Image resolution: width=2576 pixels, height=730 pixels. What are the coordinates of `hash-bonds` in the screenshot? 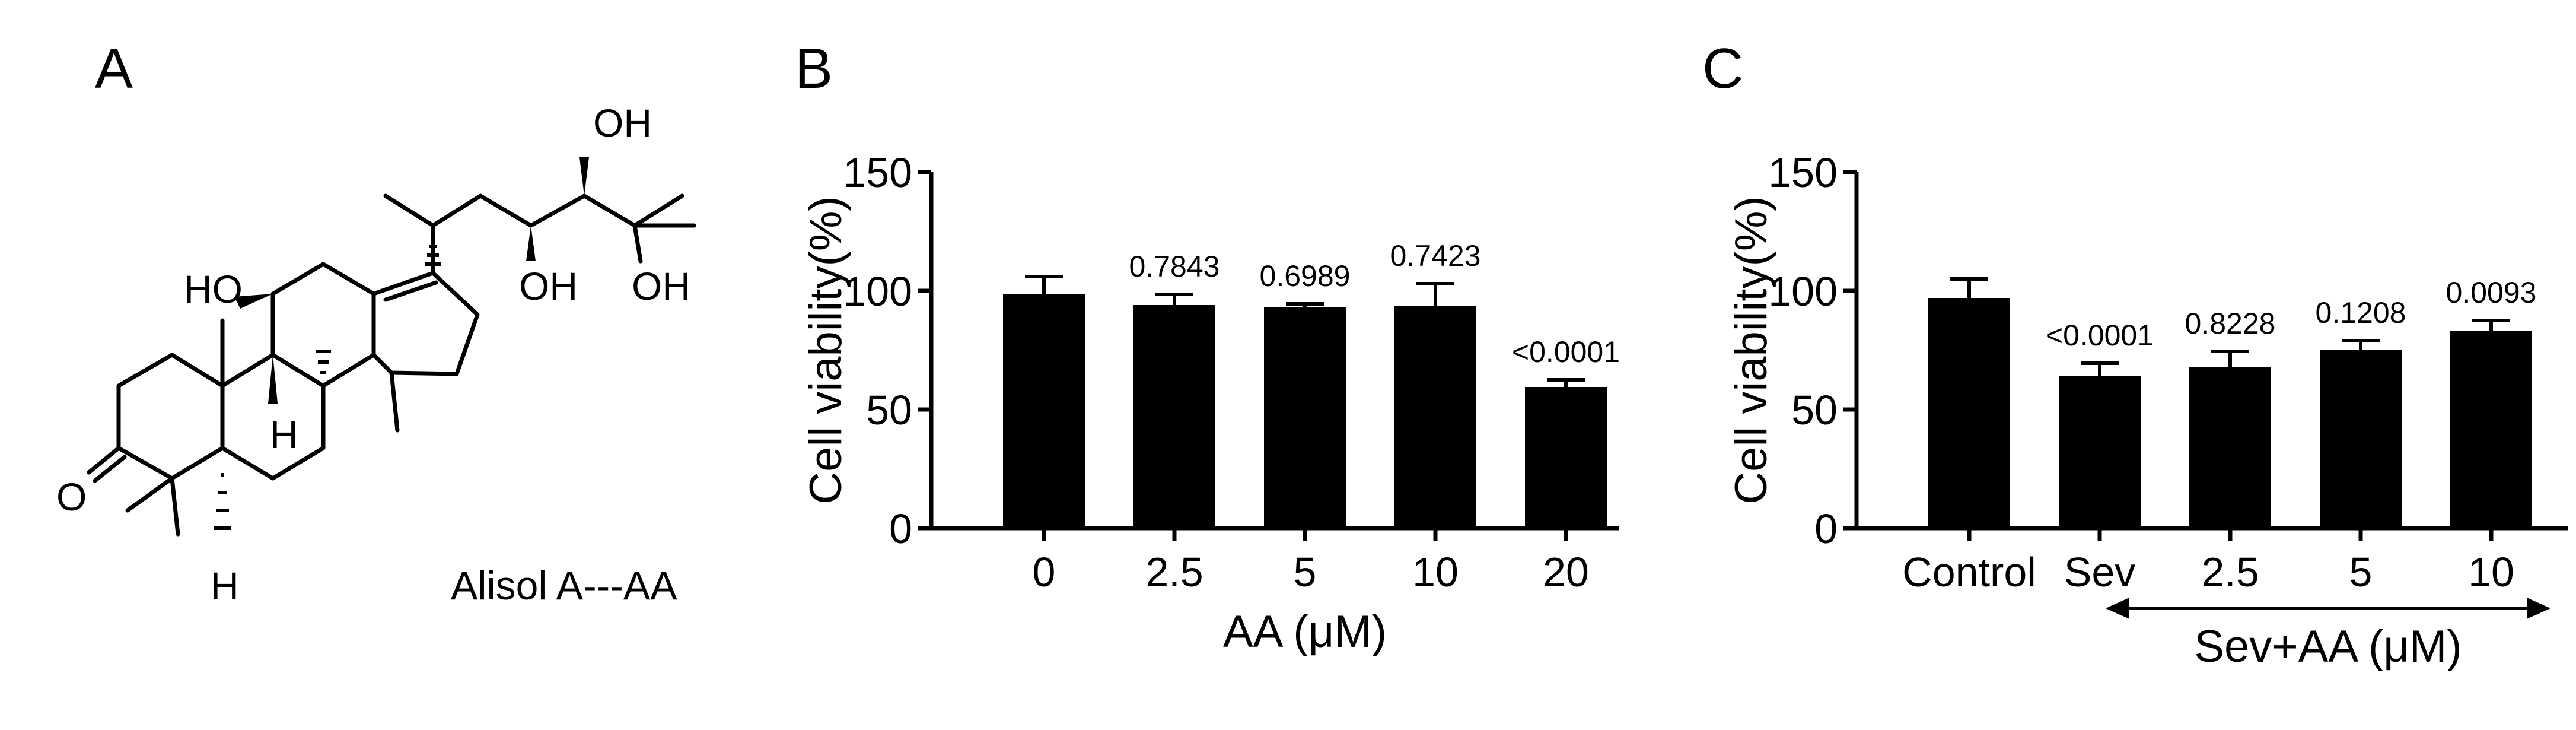 It's located at (327, 388).